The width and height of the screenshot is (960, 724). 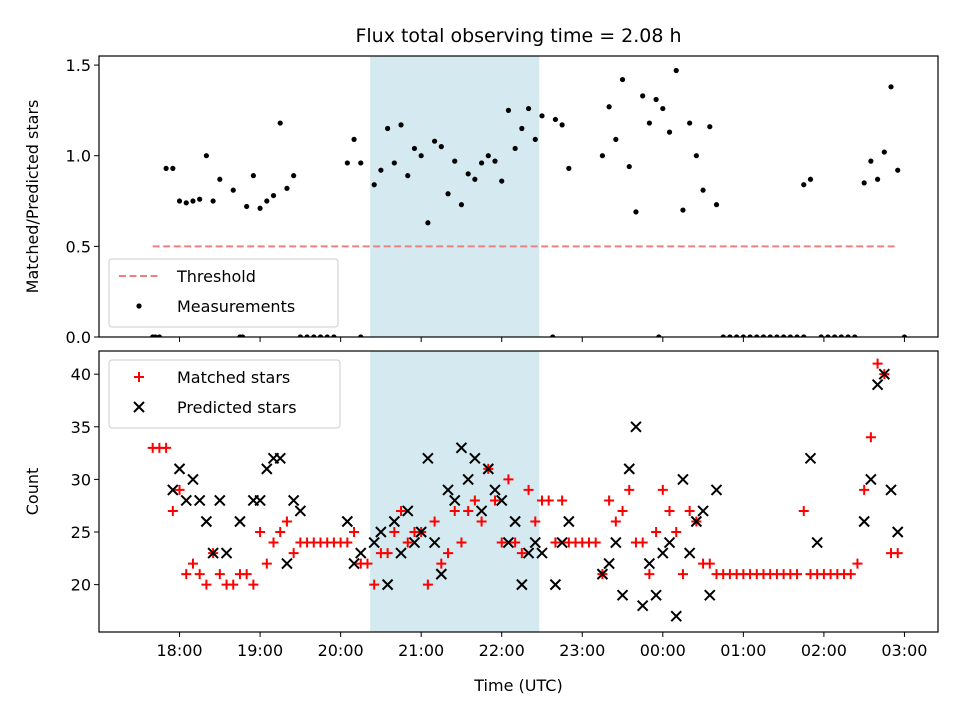 What do you see at coordinates (179, 650) in the screenshot?
I see `x-tick-label: 18:00` at bounding box center [179, 650].